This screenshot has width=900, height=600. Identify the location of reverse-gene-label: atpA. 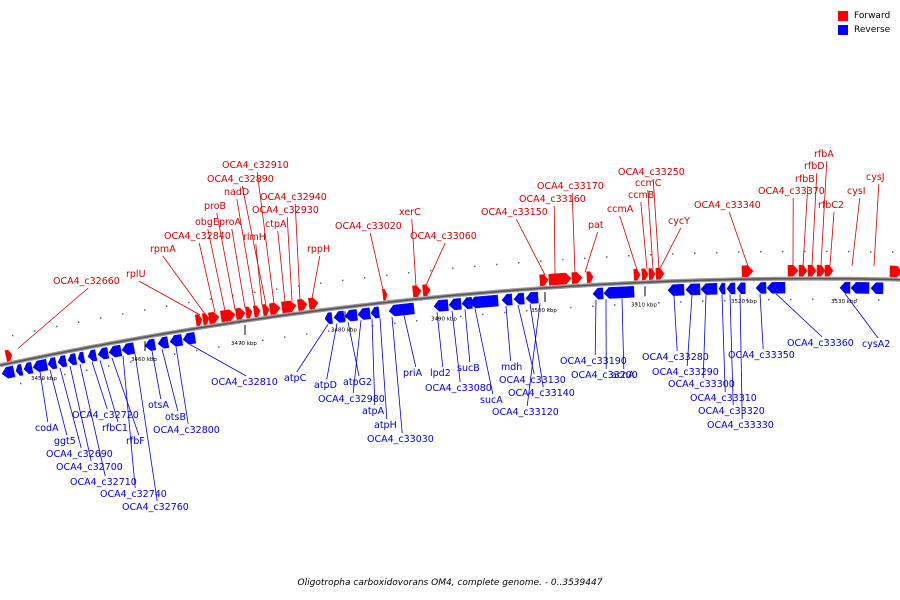
(373, 411).